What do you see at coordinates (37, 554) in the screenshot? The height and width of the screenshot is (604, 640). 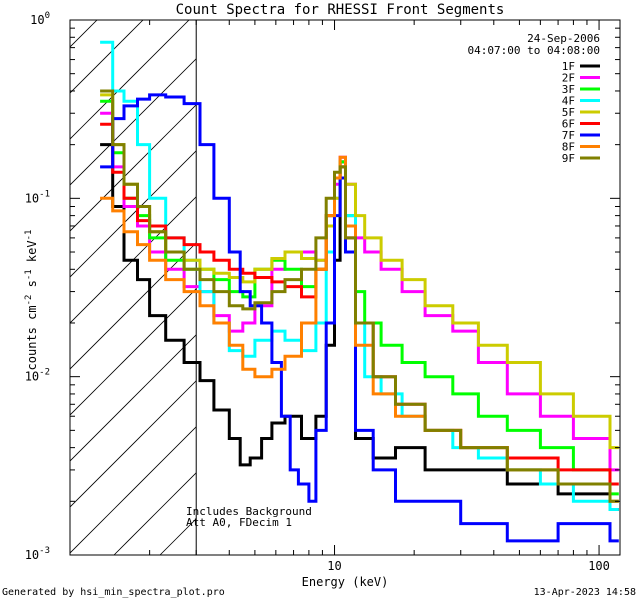 I see `y-tick-label: 10⁻³` at bounding box center [37, 554].